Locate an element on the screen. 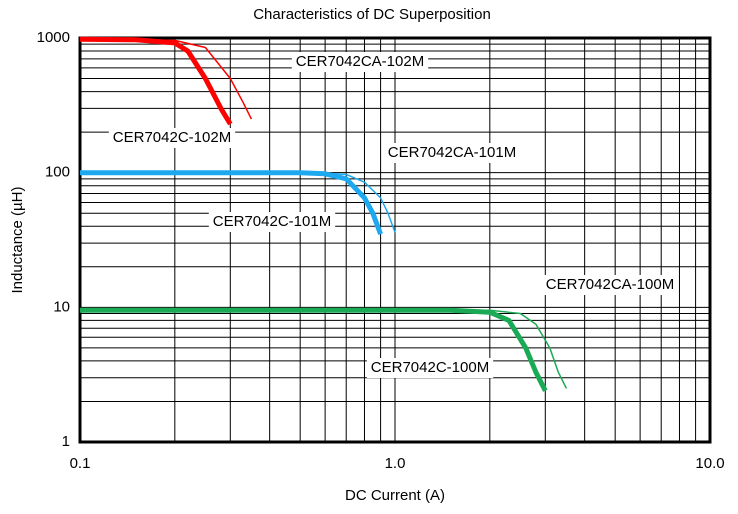  series-label: CER7042C-100M is located at coordinates (430, 367).